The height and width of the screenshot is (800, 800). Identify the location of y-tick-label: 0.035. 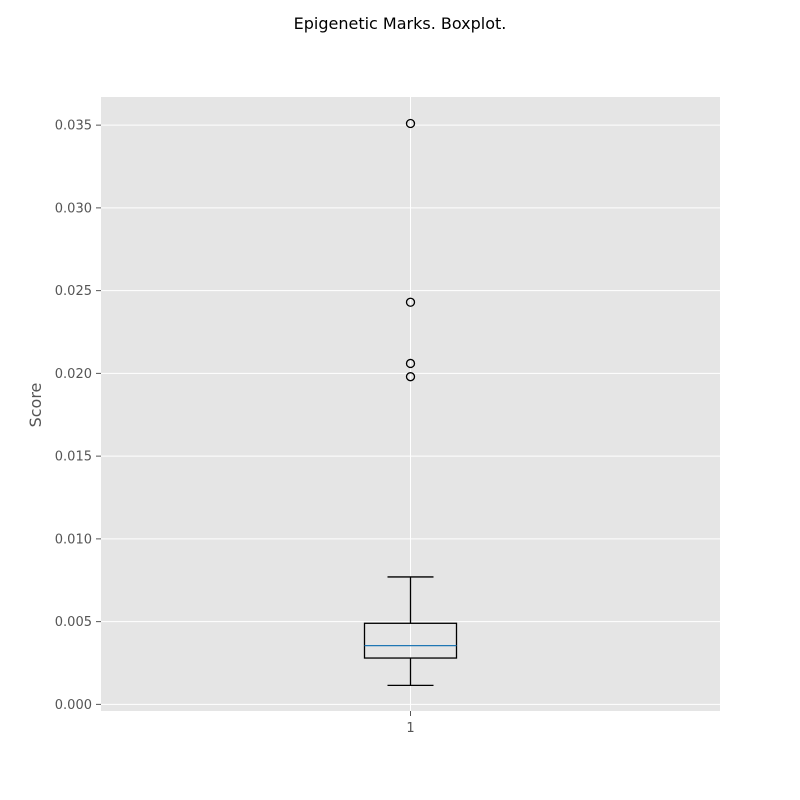
(73, 126).